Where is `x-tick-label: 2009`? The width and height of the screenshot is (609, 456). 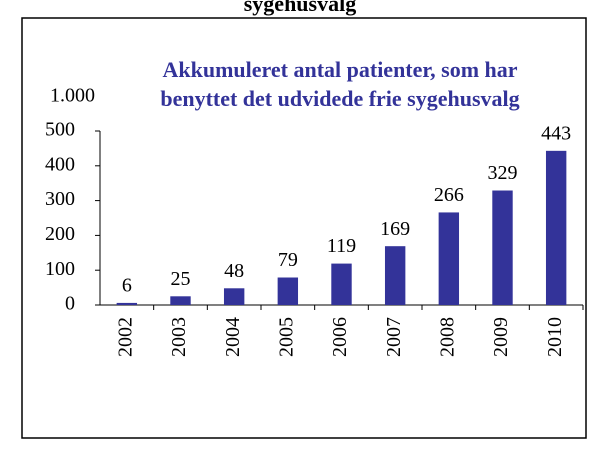
x-tick-label: 2009 is located at coordinates (501, 337).